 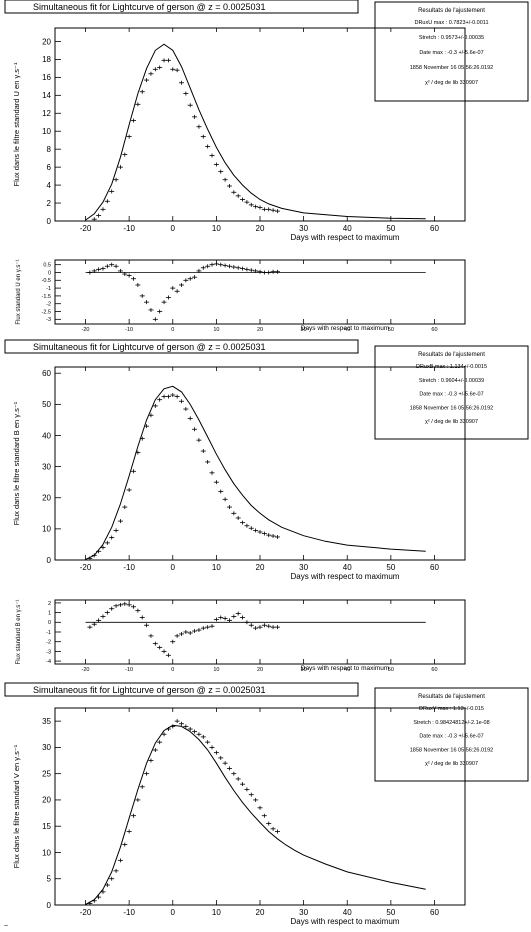 I want to click on residual-plot-xtick-label: 50, so click(x=391, y=330).